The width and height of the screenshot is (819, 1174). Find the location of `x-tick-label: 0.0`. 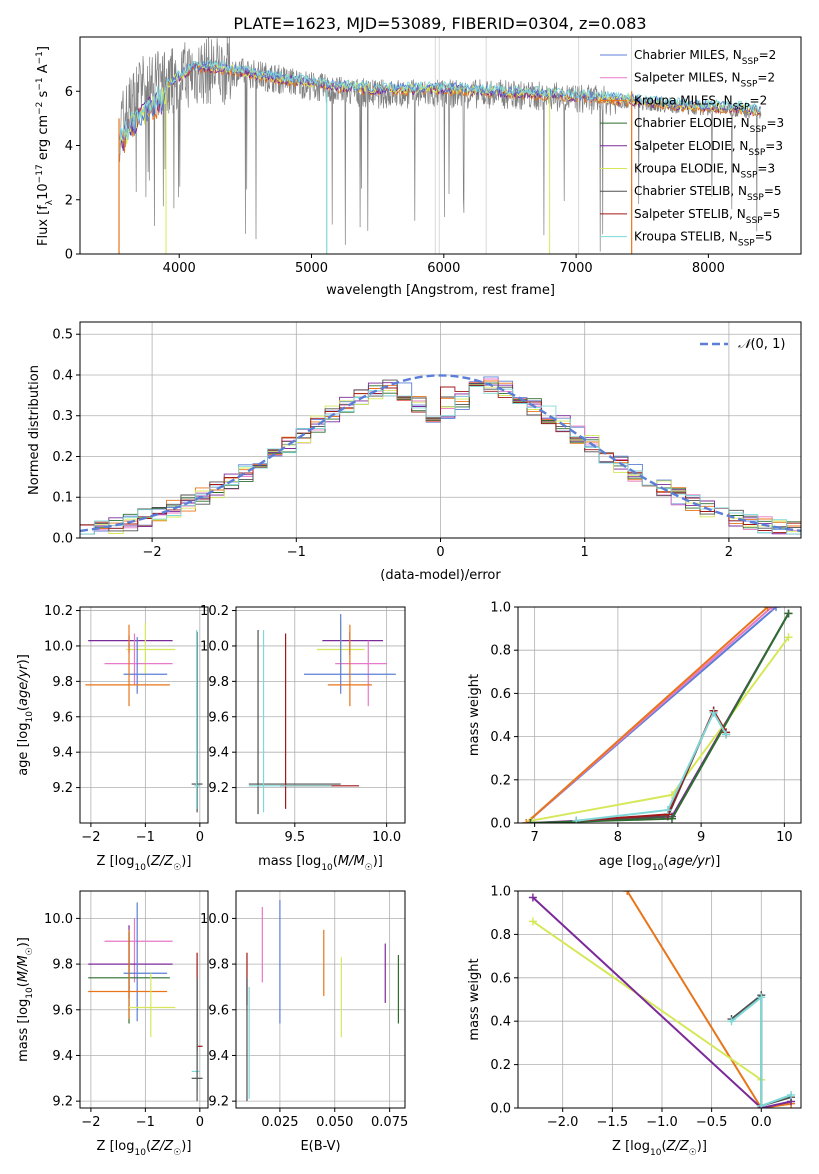

x-tick-label: 0.0 is located at coordinates (761, 1122).